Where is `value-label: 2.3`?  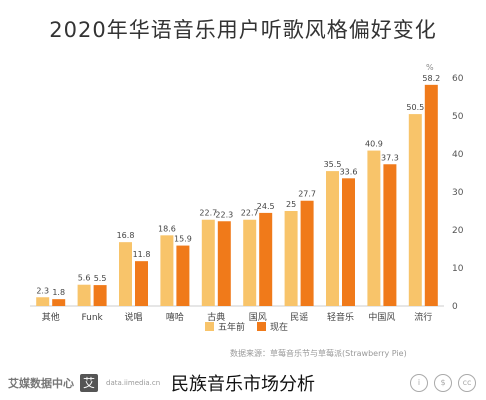 value-label: 2.3 is located at coordinates (42, 290).